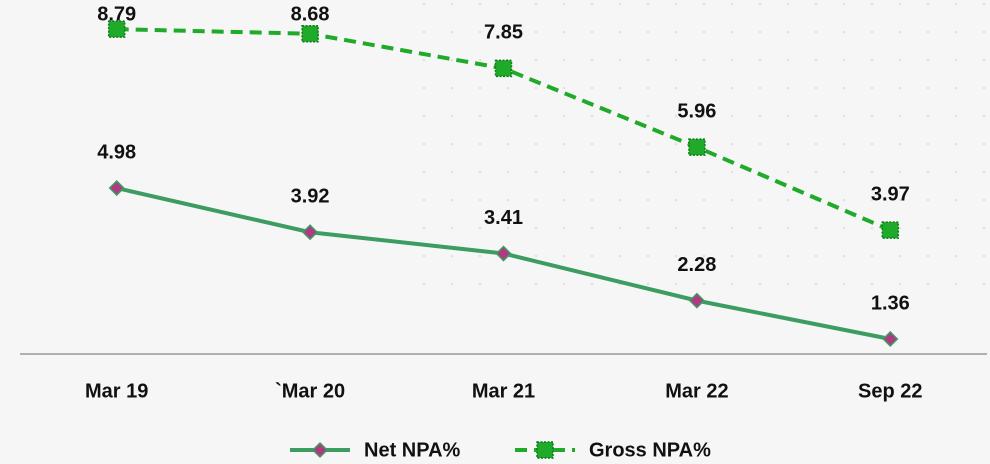 The height and width of the screenshot is (464, 990). What do you see at coordinates (503, 33) in the screenshot?
I see `data-label: 7.85` at bounding box center [503, 33].